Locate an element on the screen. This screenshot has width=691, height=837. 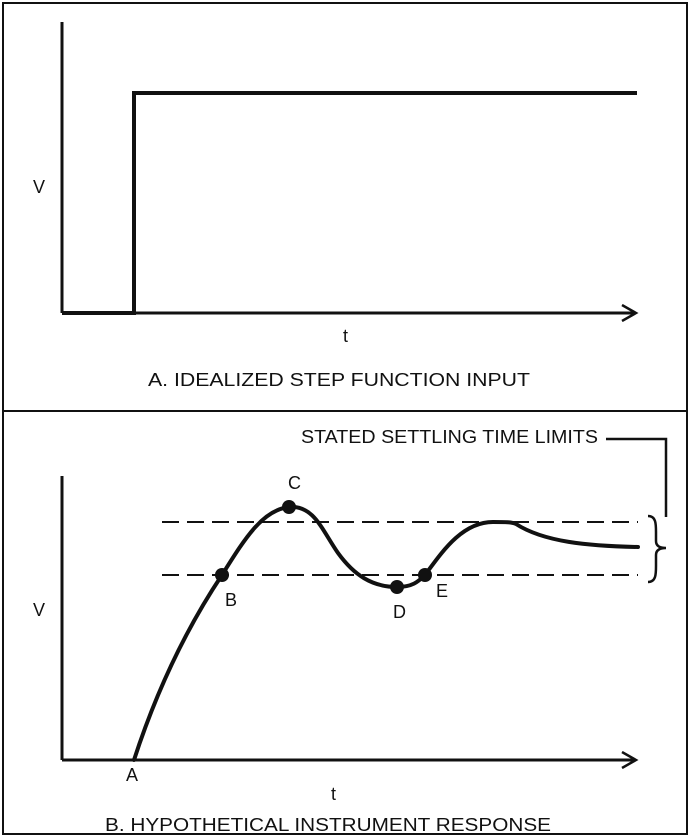
point-e-label: E is located at coordinates (442, 591).